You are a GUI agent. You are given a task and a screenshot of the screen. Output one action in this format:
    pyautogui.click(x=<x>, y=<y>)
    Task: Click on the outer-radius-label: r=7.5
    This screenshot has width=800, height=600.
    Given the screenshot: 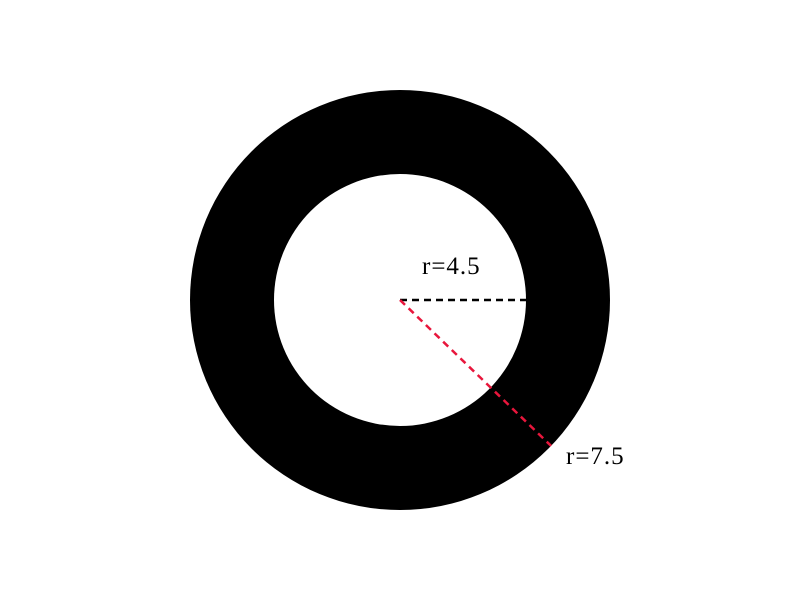 What is the action you would take?
    pyautogui.click(x=595, y=456)
    